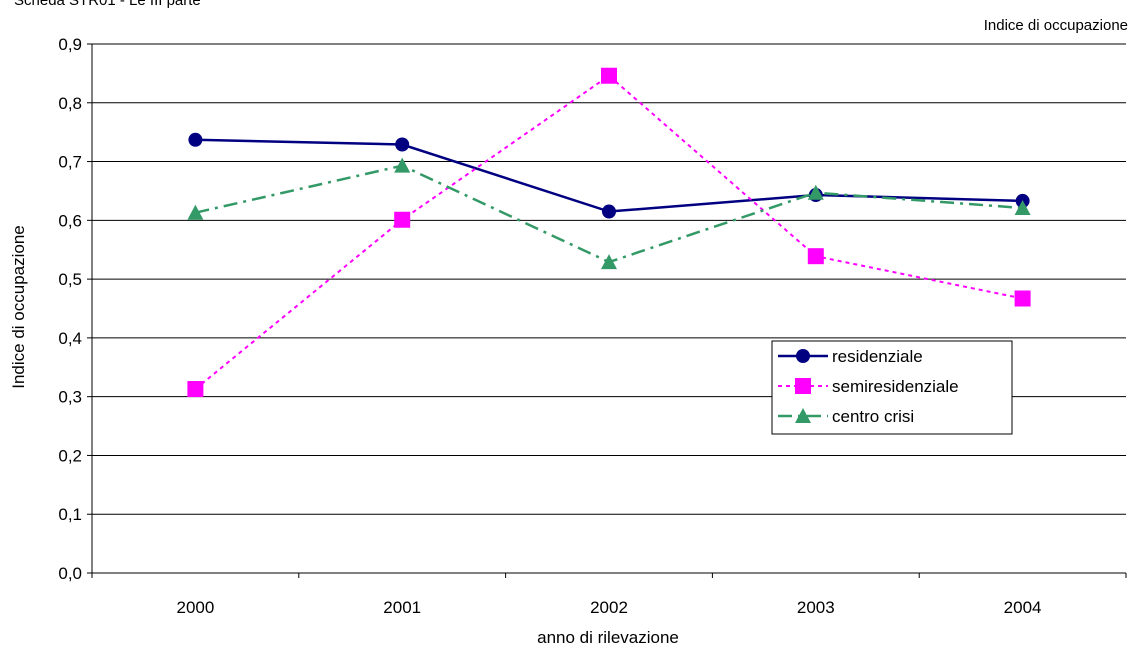 The height and width of the screenshot is (651, 1142). Describe the element at coordinates (816, 607) in the screenshot. I see `x-tick-label: 2003` at that location.